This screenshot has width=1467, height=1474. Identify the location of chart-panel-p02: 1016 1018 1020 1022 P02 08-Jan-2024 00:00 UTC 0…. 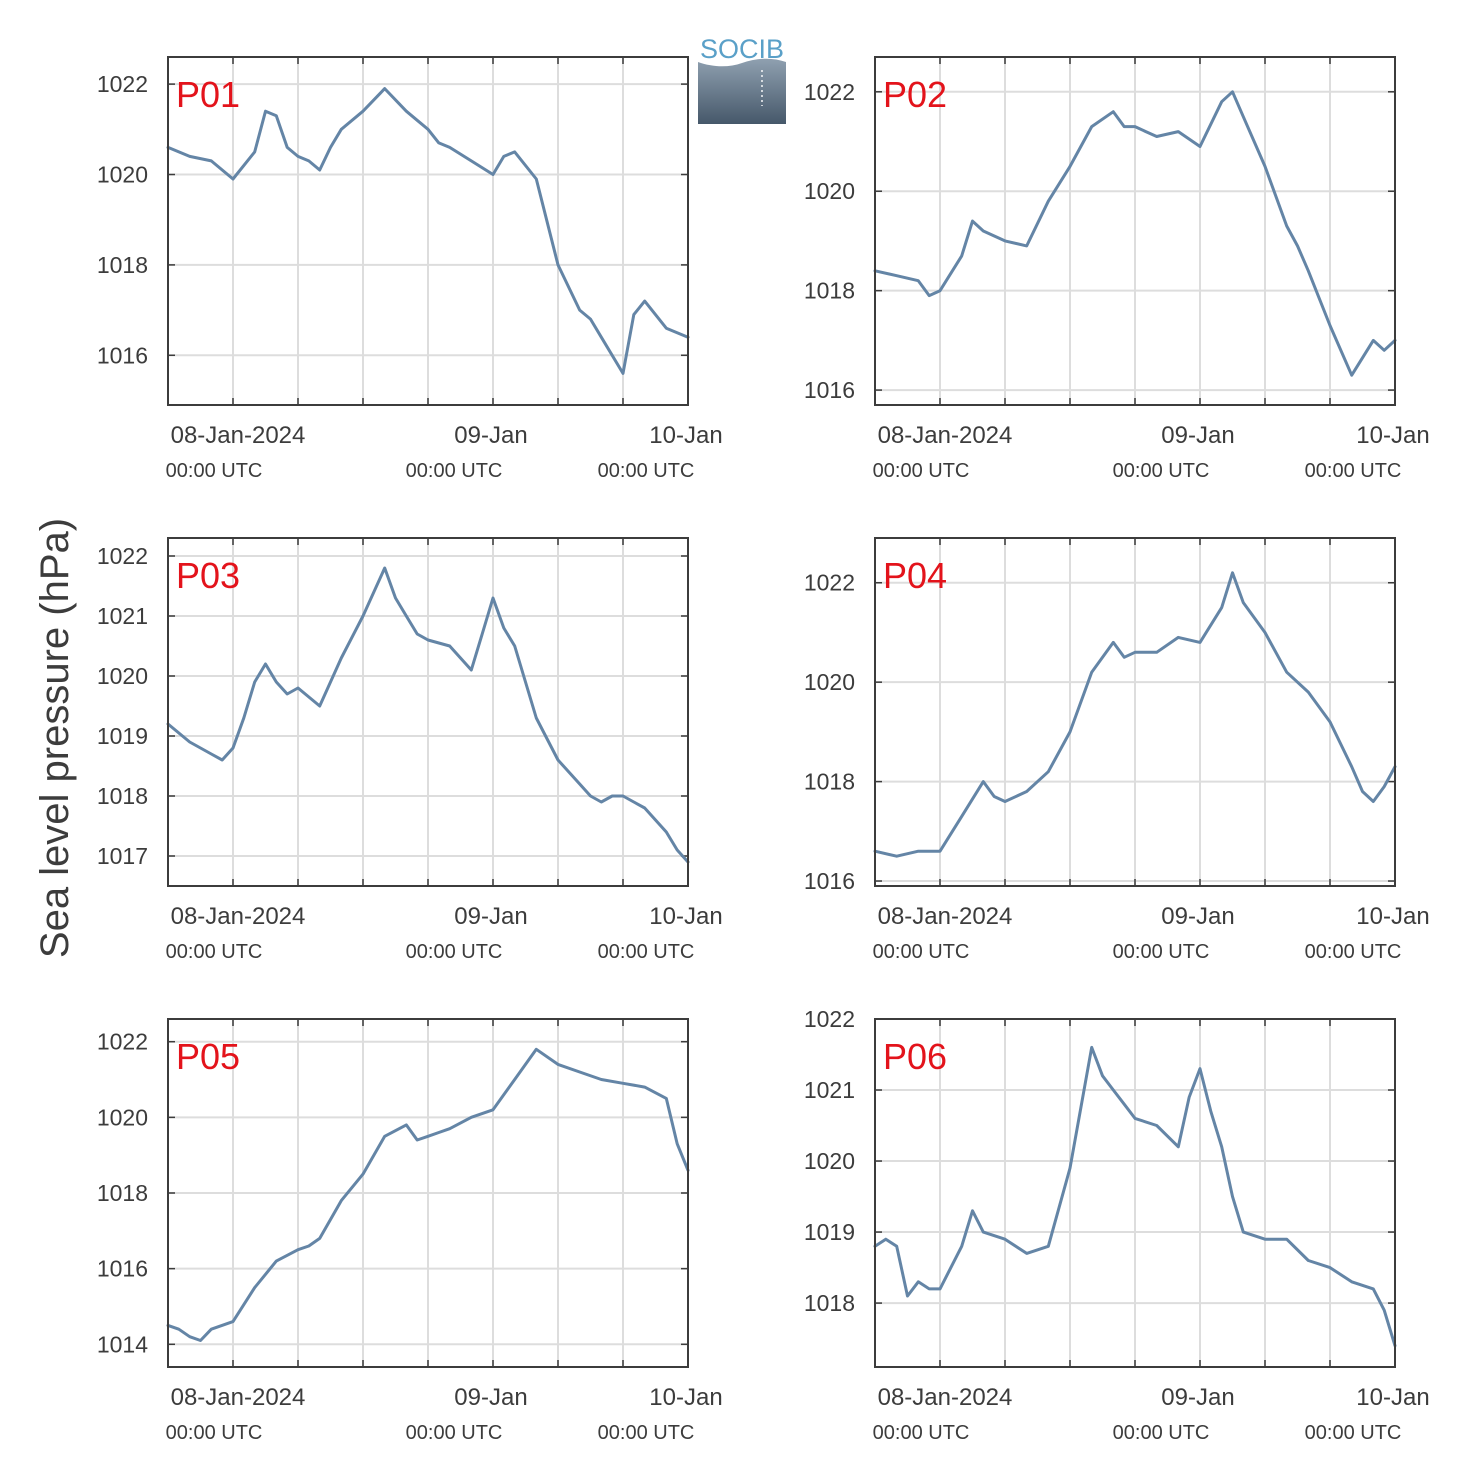
(1117, 269).